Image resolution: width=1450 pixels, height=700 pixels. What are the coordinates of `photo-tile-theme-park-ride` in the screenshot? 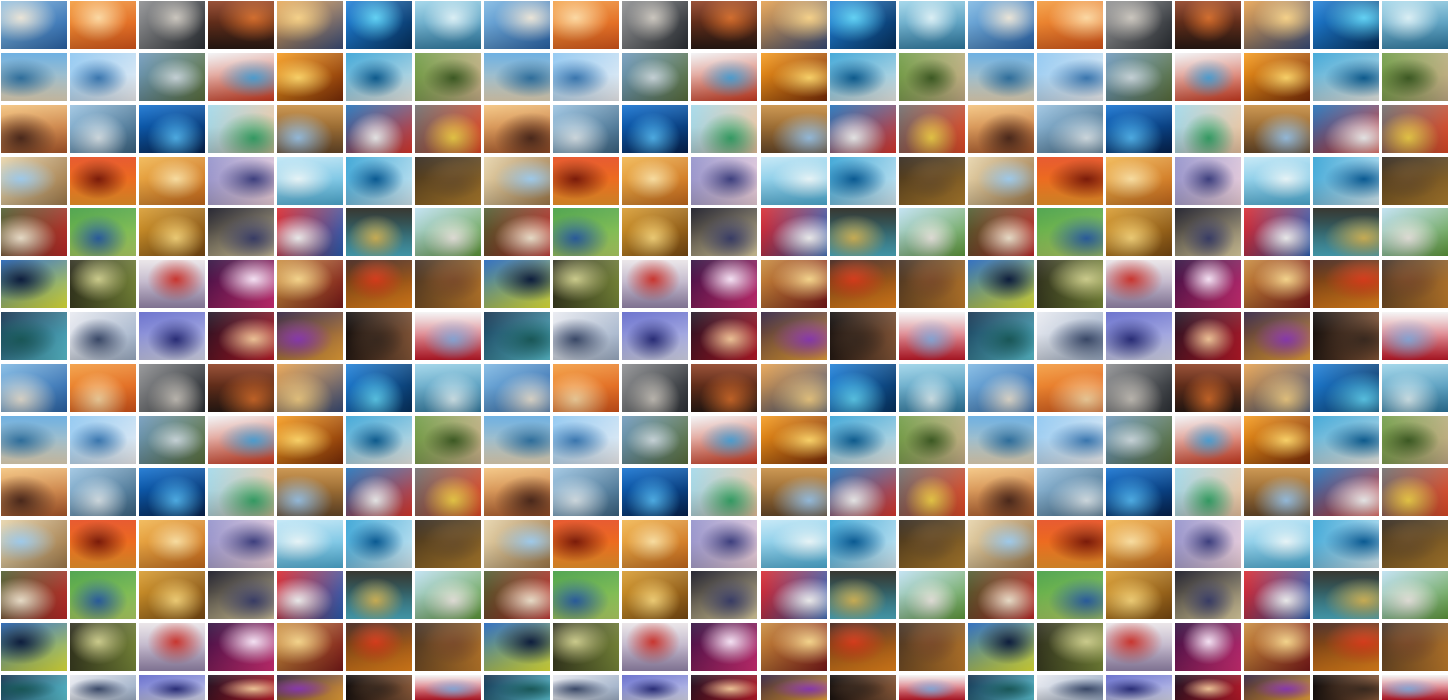 It's located at (794, 232).